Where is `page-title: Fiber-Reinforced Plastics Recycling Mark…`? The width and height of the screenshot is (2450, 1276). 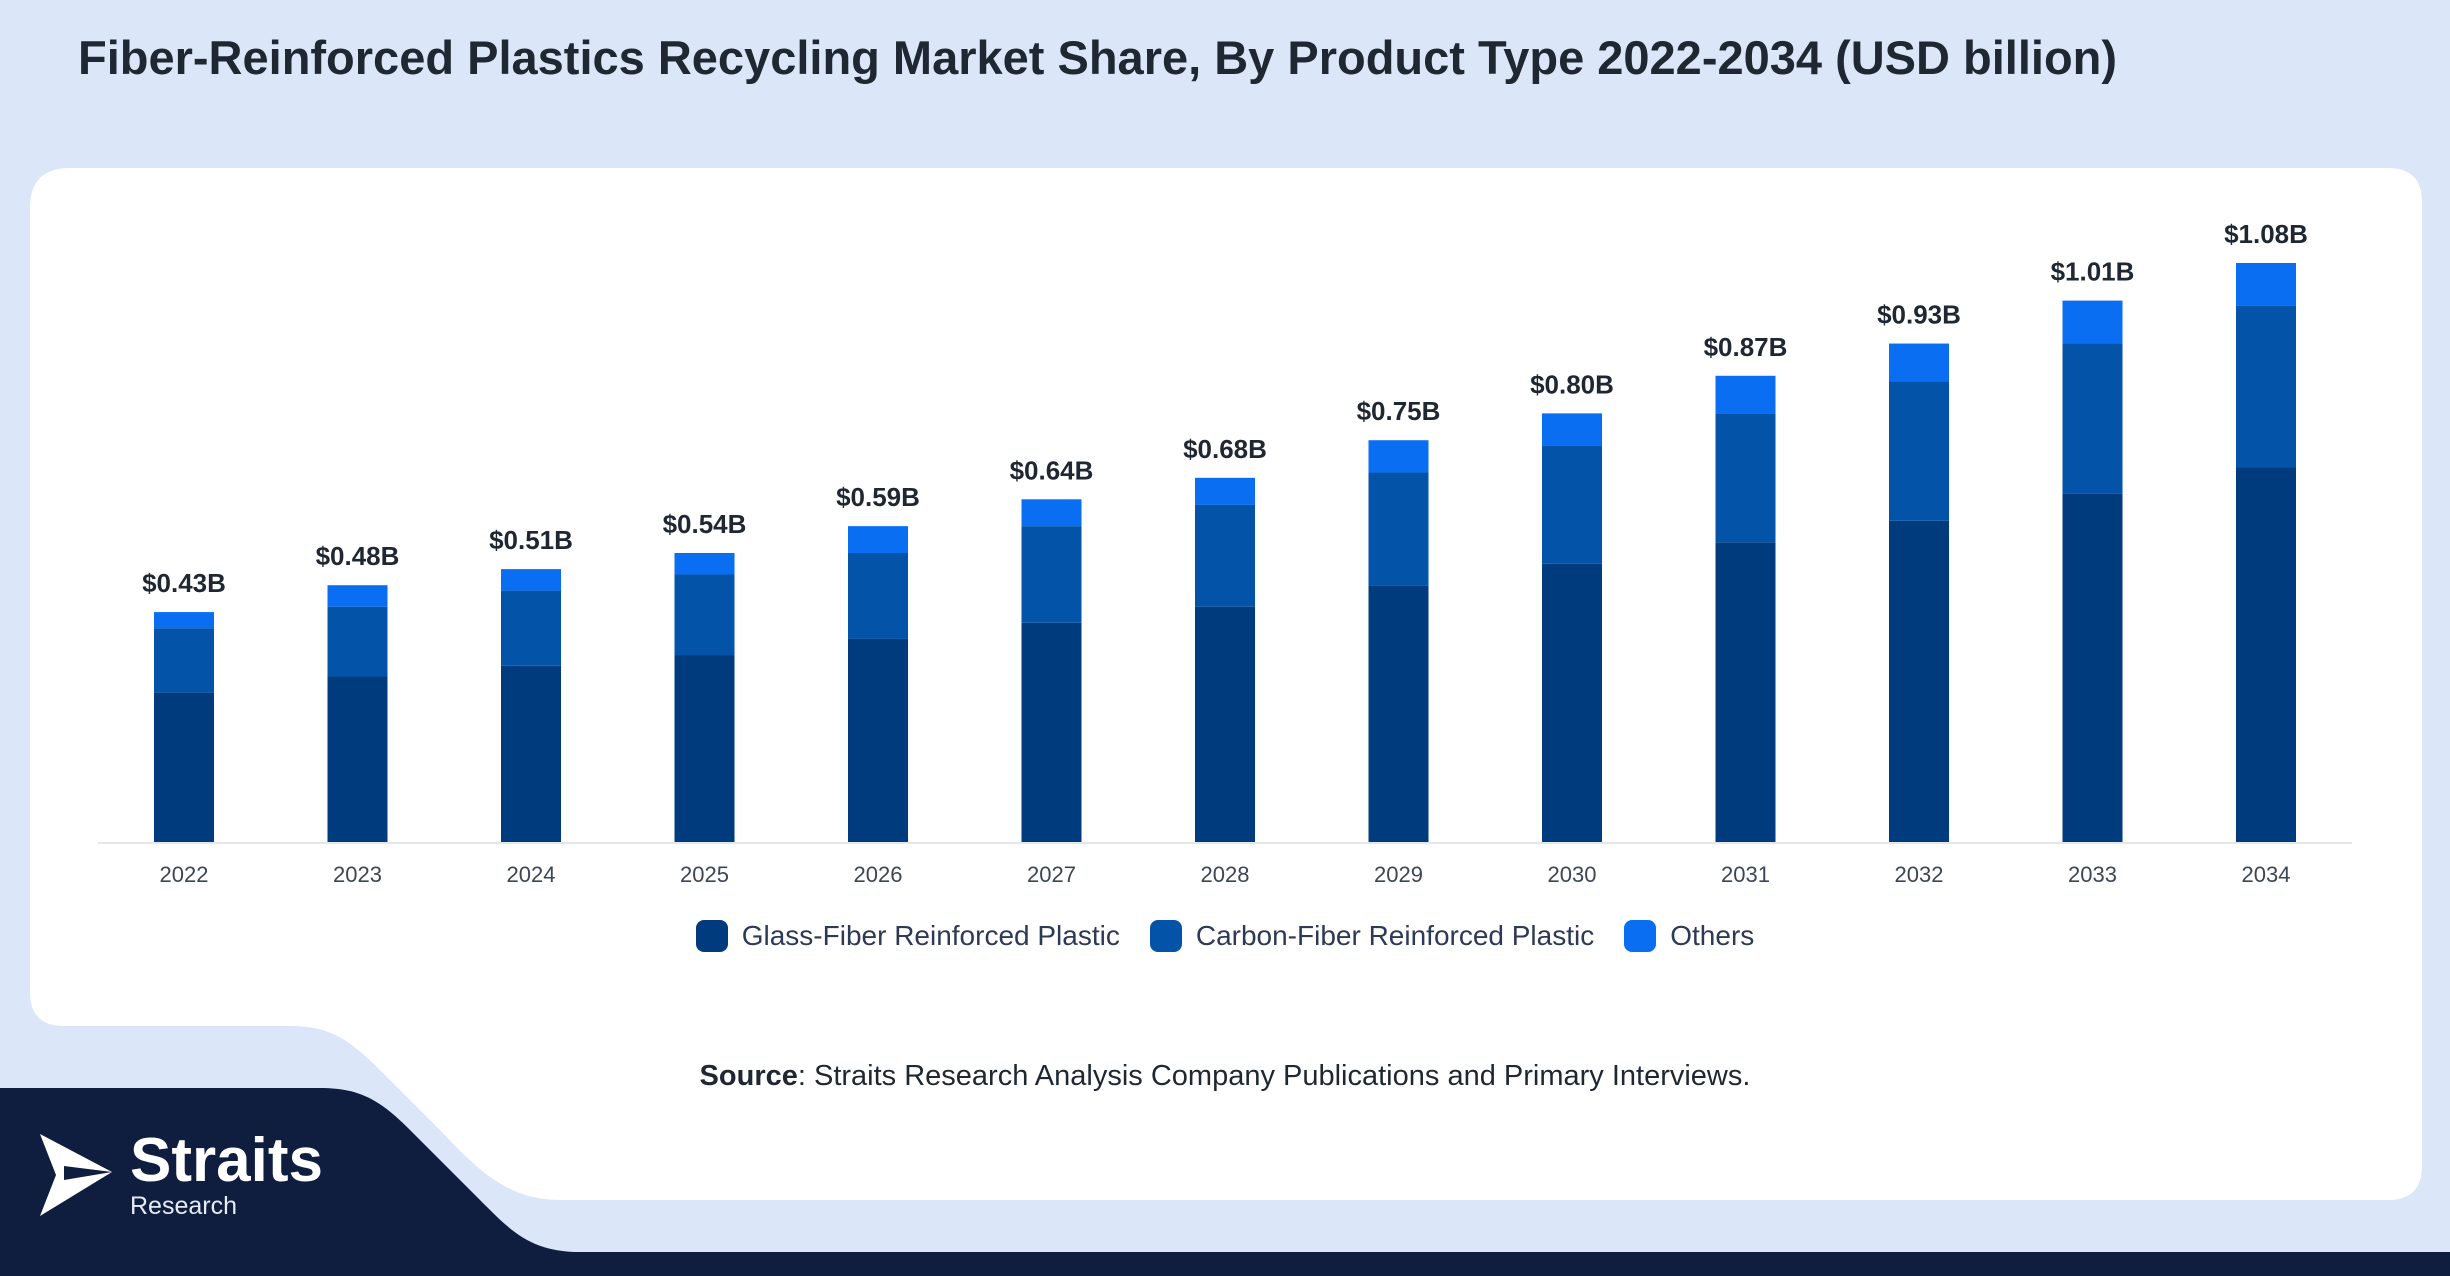 page-title: Fiber-Reinforced Plastics Recycling Mark… is located at coordinates (1098, 57).